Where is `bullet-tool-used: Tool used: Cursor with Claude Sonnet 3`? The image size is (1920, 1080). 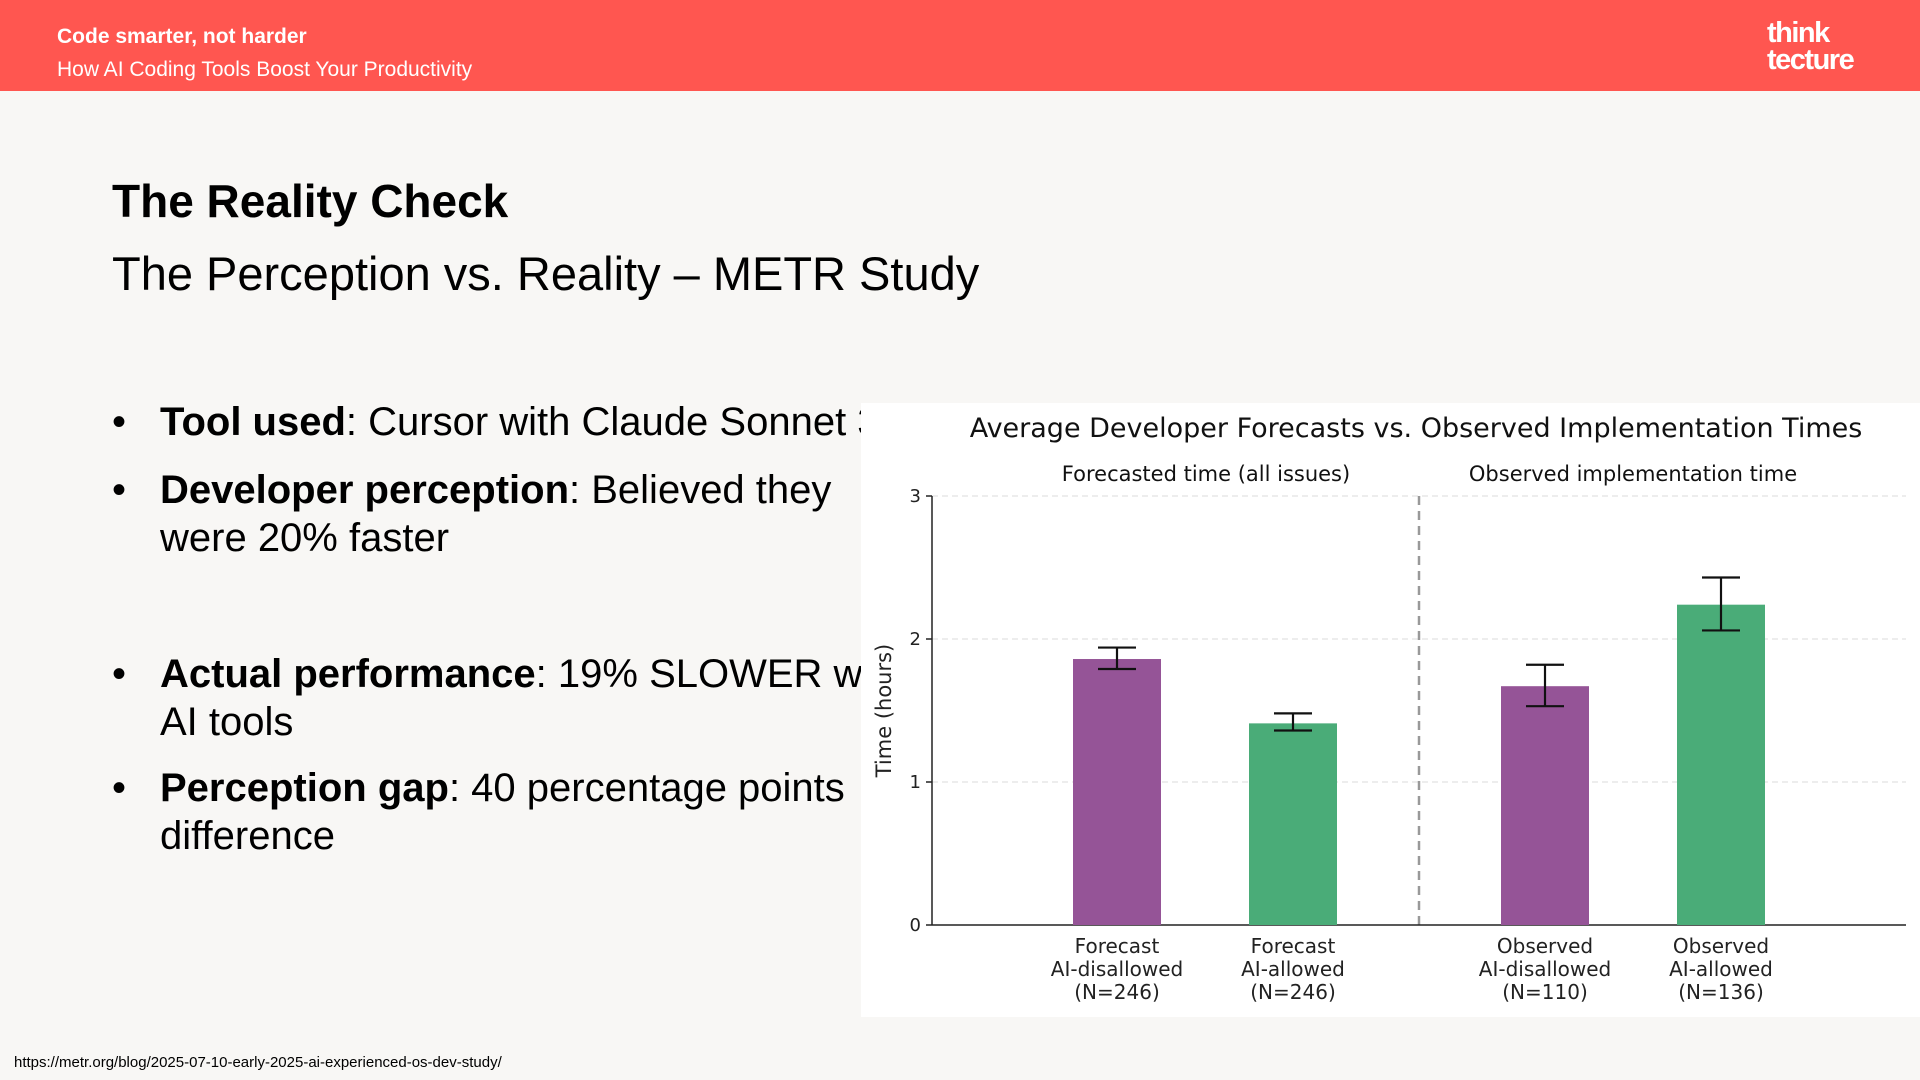
bullet-tool-used: Tool used: Cursor with Claude Sonnet 3 is located at coordinates (496, 422).